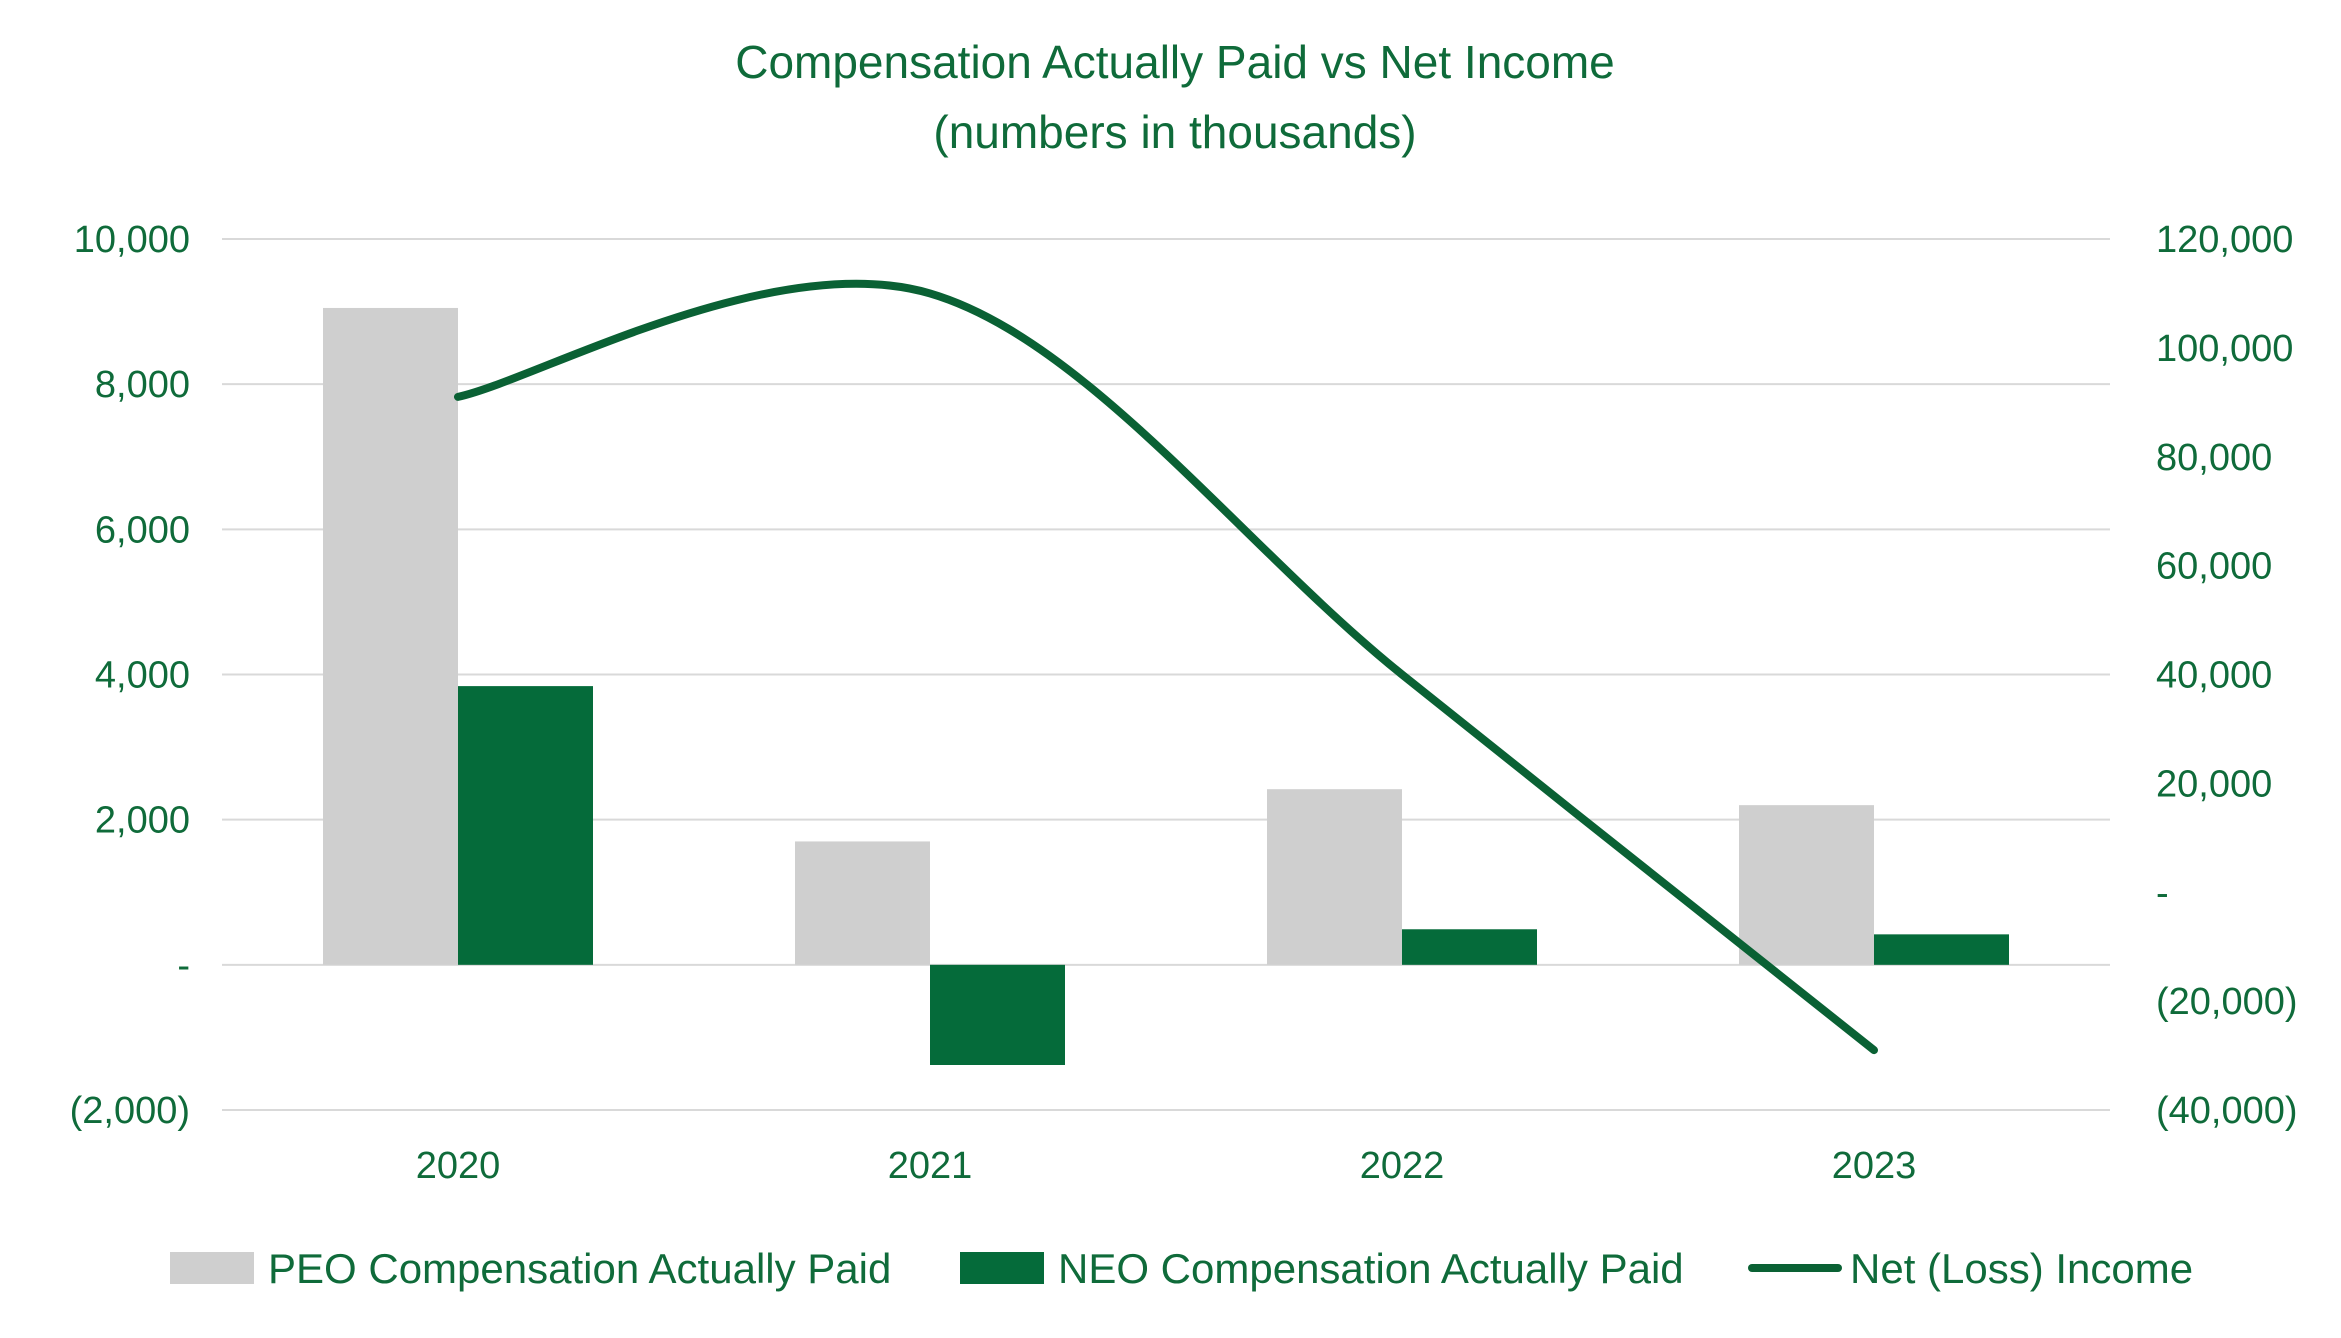 Image resolution: width=2341 pixels, height=1338 pixels. I want to click on chart-subtitle: (numbers in thousands), so click(1174, 132).